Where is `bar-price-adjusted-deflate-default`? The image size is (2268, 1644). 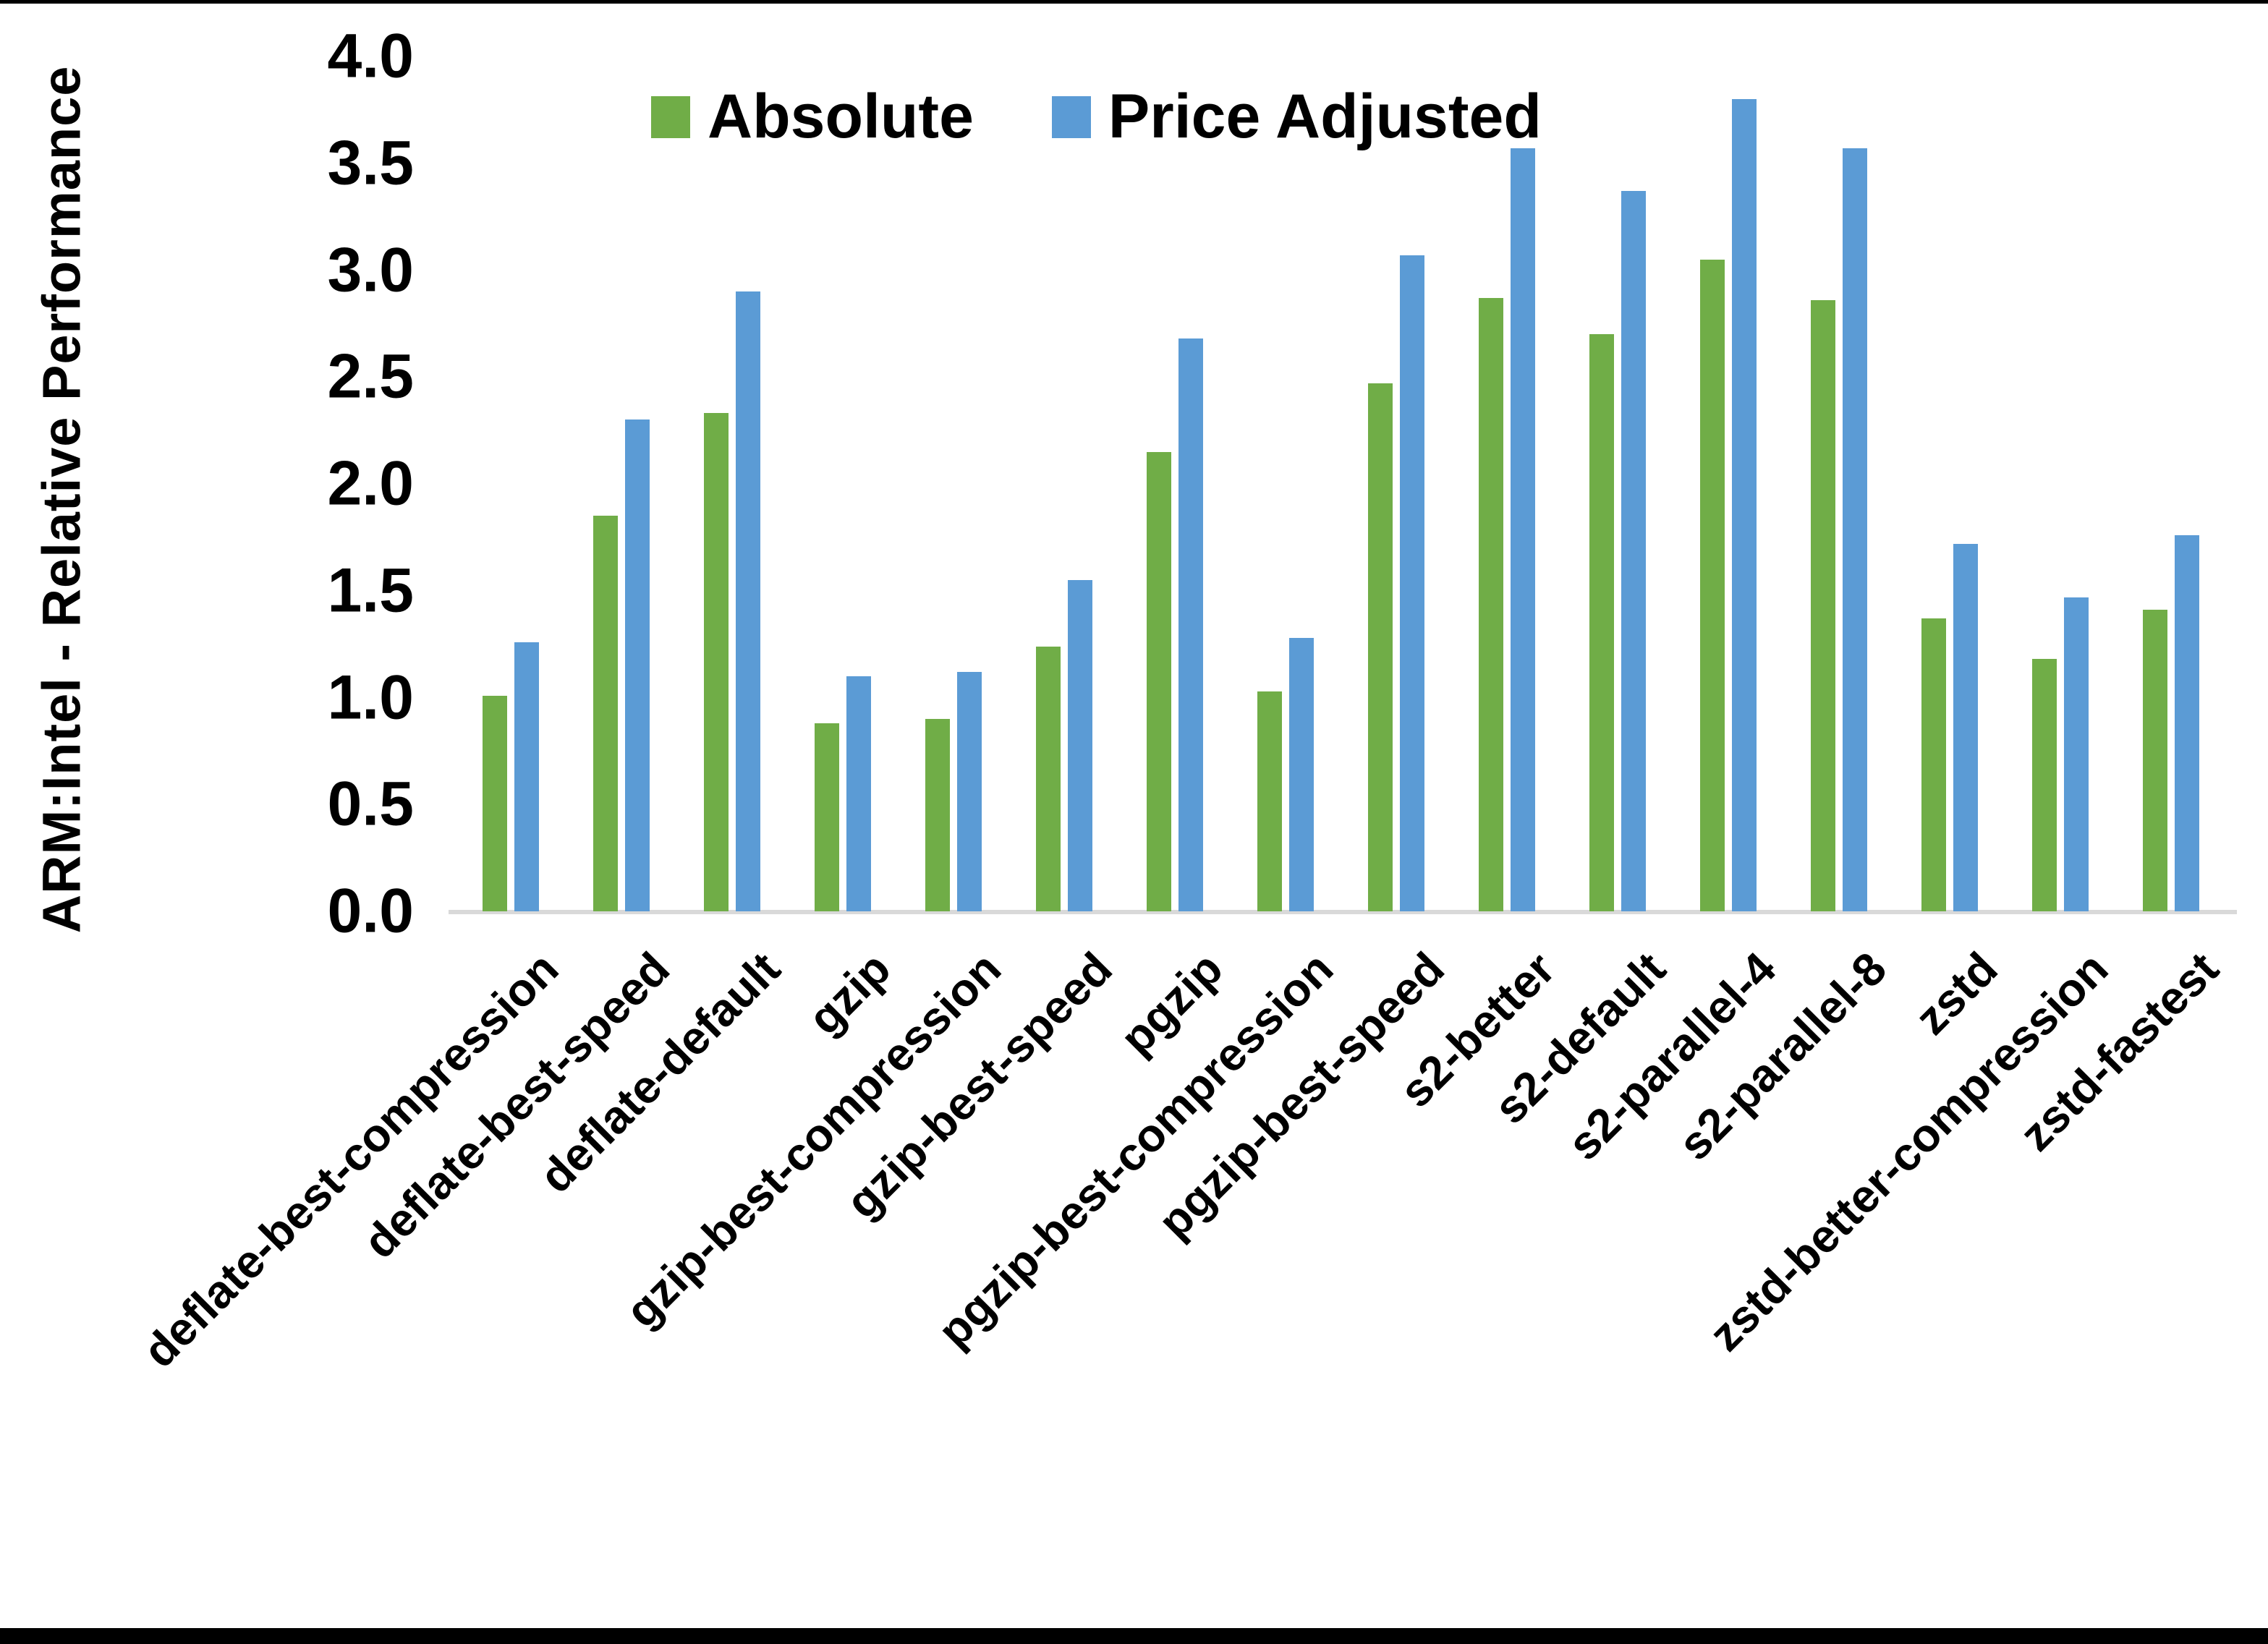
bar-price-adjusted-deflate-default is located at coordinates (748, 601).